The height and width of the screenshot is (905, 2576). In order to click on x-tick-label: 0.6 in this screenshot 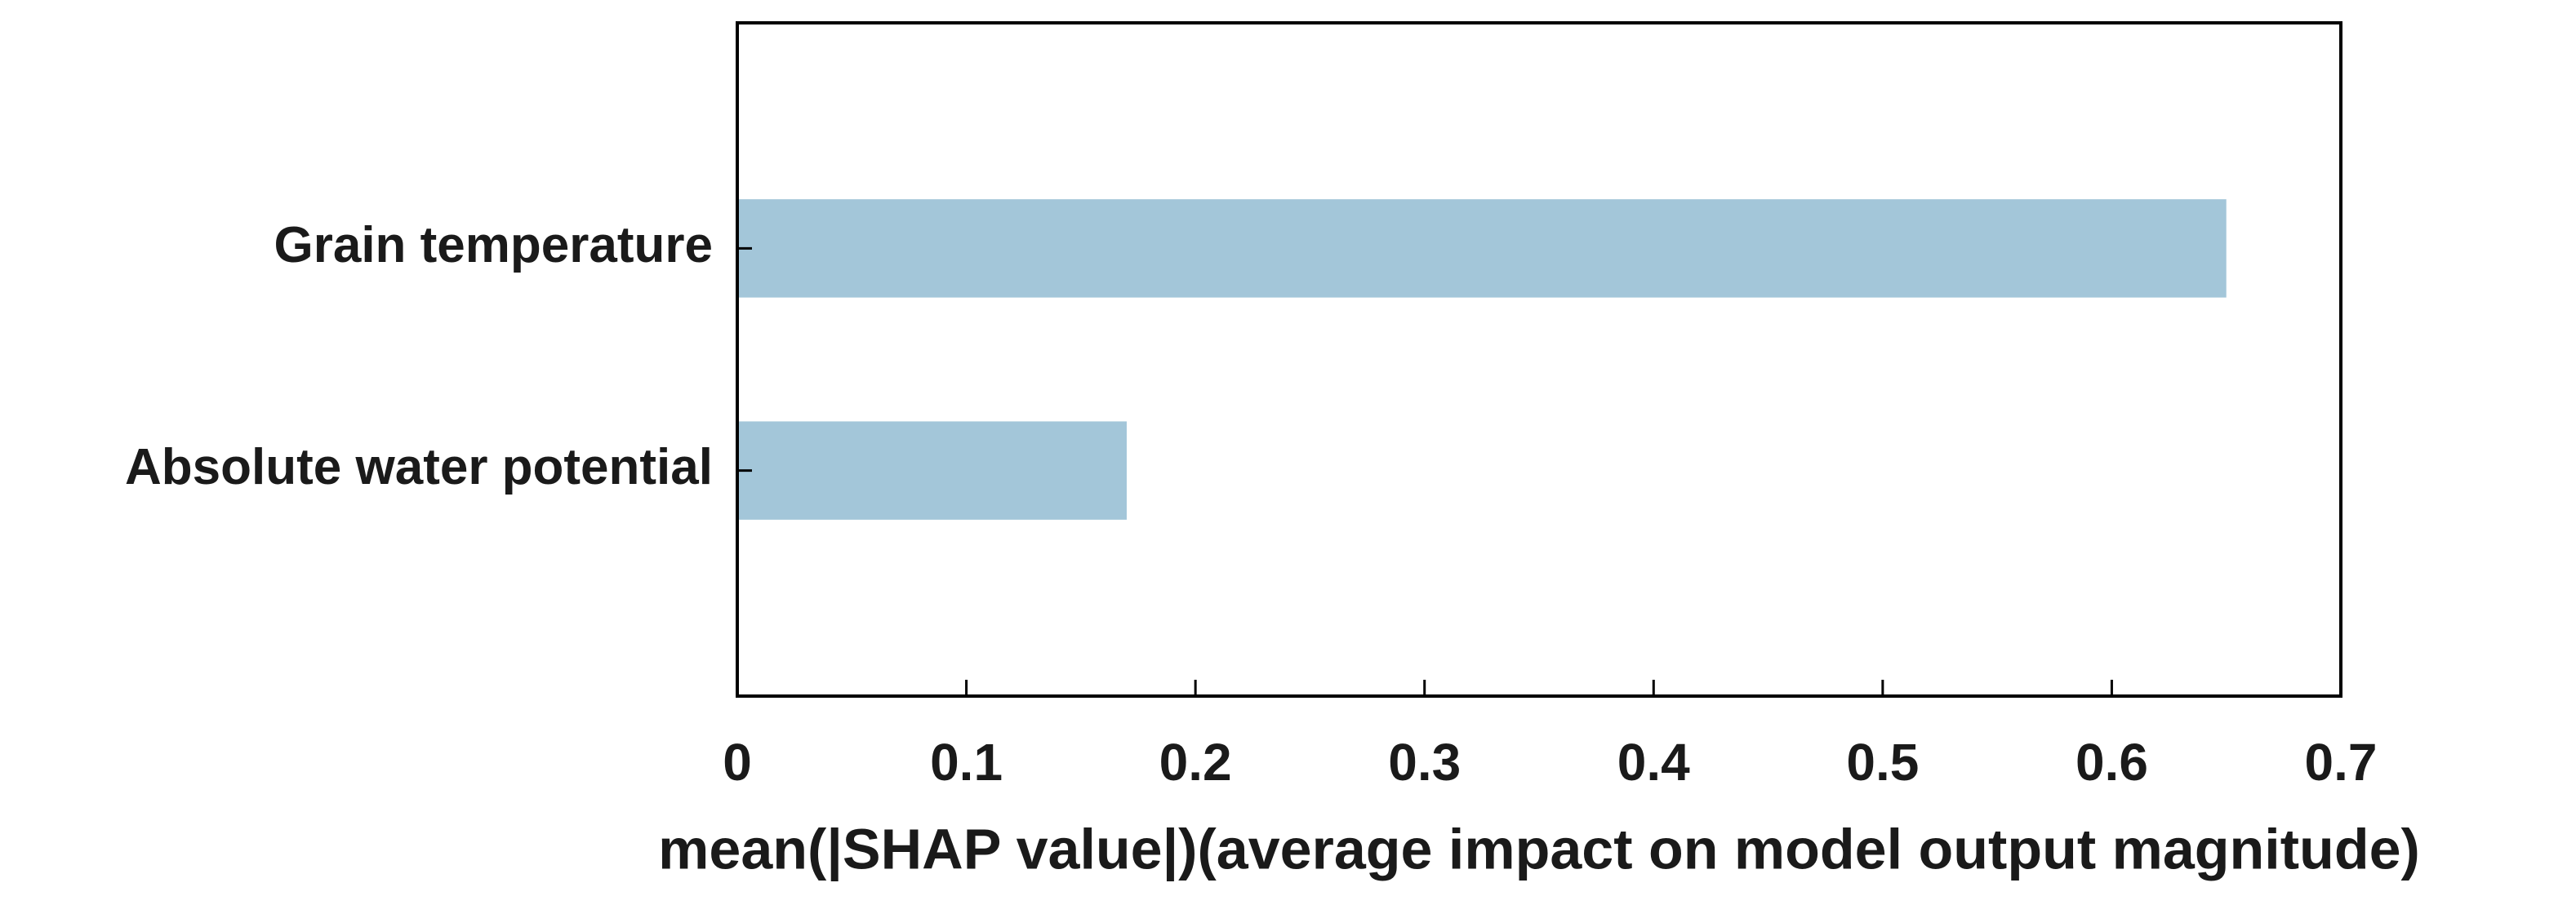, I will do `click(2111, 762)`.